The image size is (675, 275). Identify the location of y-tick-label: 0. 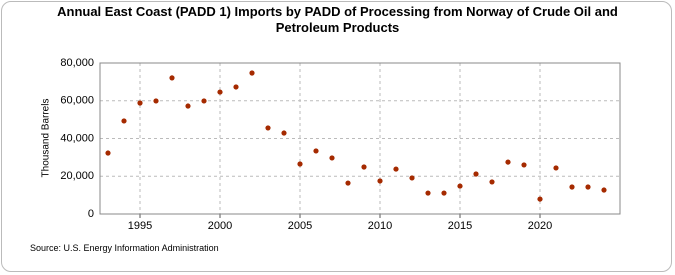
(91, 214).